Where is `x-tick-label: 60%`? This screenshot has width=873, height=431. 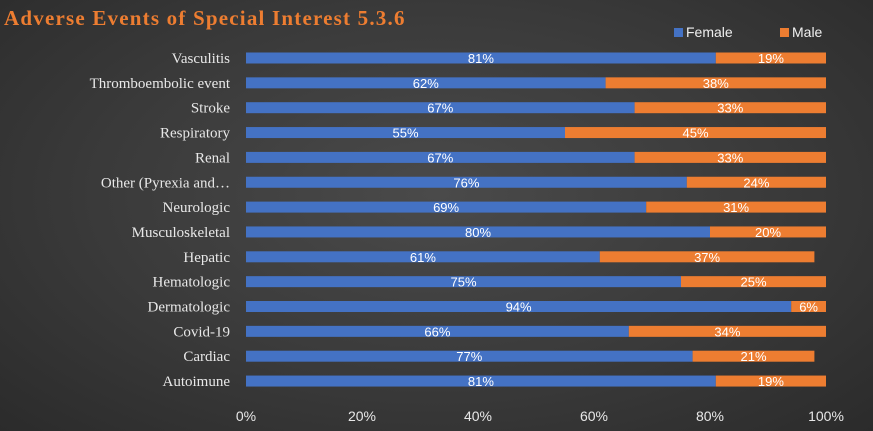
x-tick-label: 60% is located at coordinates (594, 416).